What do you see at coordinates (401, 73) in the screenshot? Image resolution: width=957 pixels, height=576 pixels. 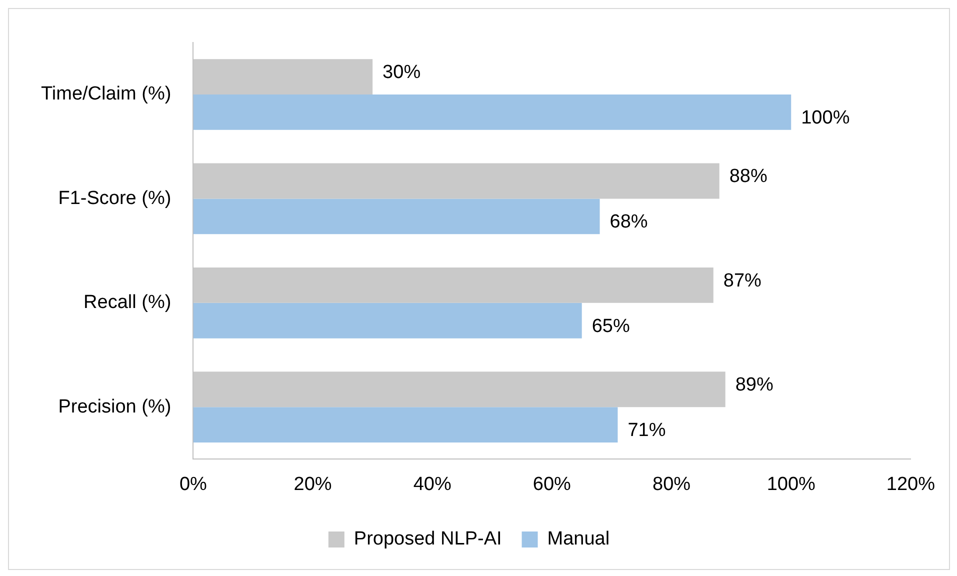 I see `data-label: 30%` at bounding box center [401, 73].